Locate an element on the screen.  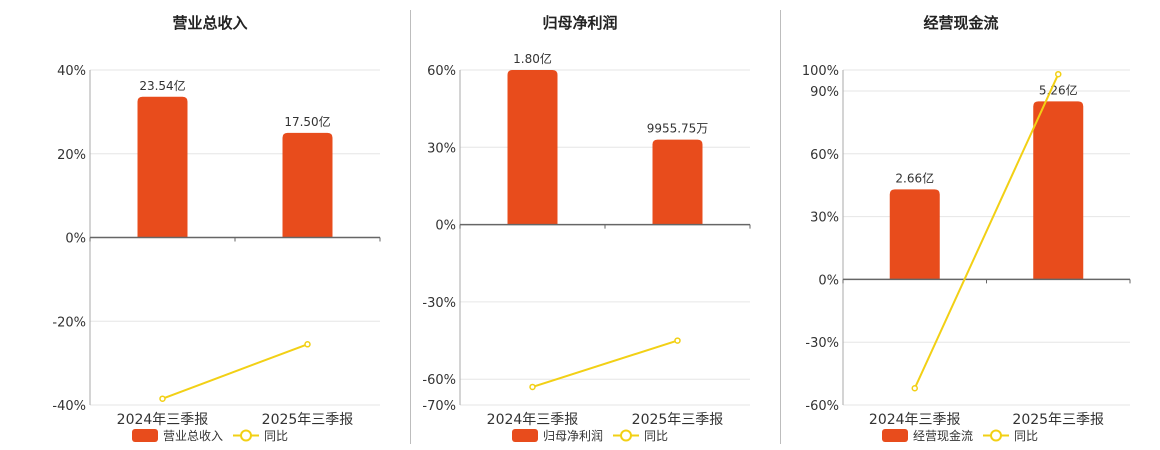
y-tick-label: 90% is located at coordinates (824, 92).